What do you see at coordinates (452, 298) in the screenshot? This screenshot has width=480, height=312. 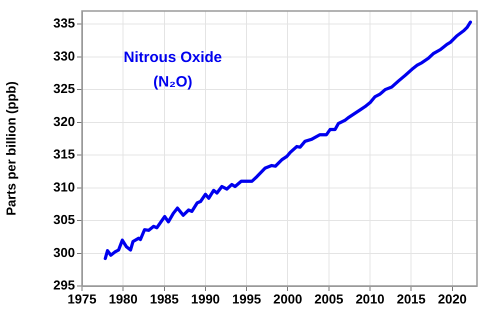 I see `x-tick-label: 2020` at bounding box center [452, 298].